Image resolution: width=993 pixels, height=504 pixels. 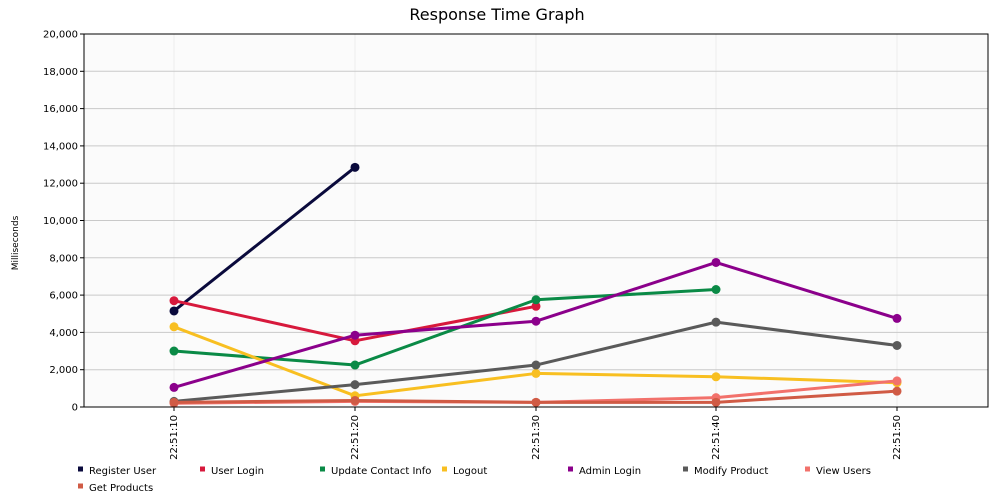 I want to click on y-tick-label: 2,000, so click(x=63, y=370).